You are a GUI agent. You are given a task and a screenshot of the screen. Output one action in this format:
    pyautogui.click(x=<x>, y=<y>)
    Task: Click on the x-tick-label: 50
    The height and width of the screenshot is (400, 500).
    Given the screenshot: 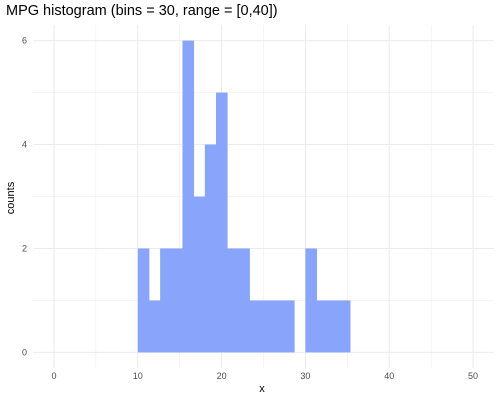 What is the action you would take?
    pyautogui.click(x=473, y=376)
    